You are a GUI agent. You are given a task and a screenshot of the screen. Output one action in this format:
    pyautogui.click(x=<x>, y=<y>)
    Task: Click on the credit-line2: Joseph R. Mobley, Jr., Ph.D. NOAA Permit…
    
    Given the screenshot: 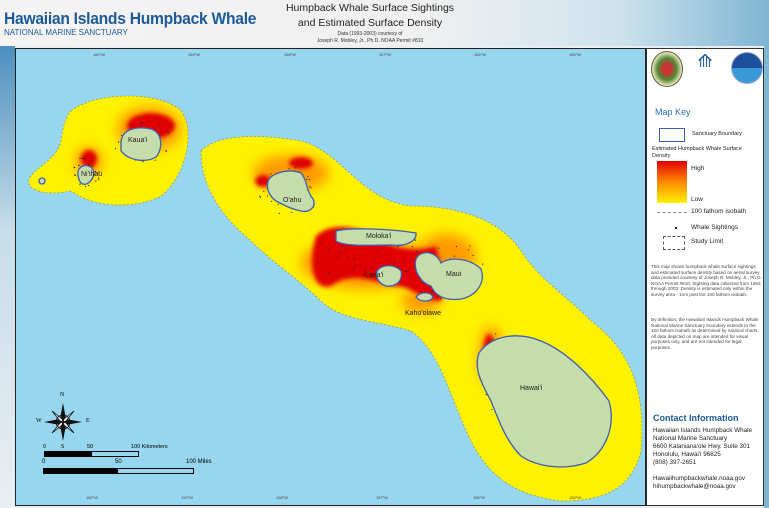 What is the action you would take?
    pyautogui.click(x=370, y=41)
    